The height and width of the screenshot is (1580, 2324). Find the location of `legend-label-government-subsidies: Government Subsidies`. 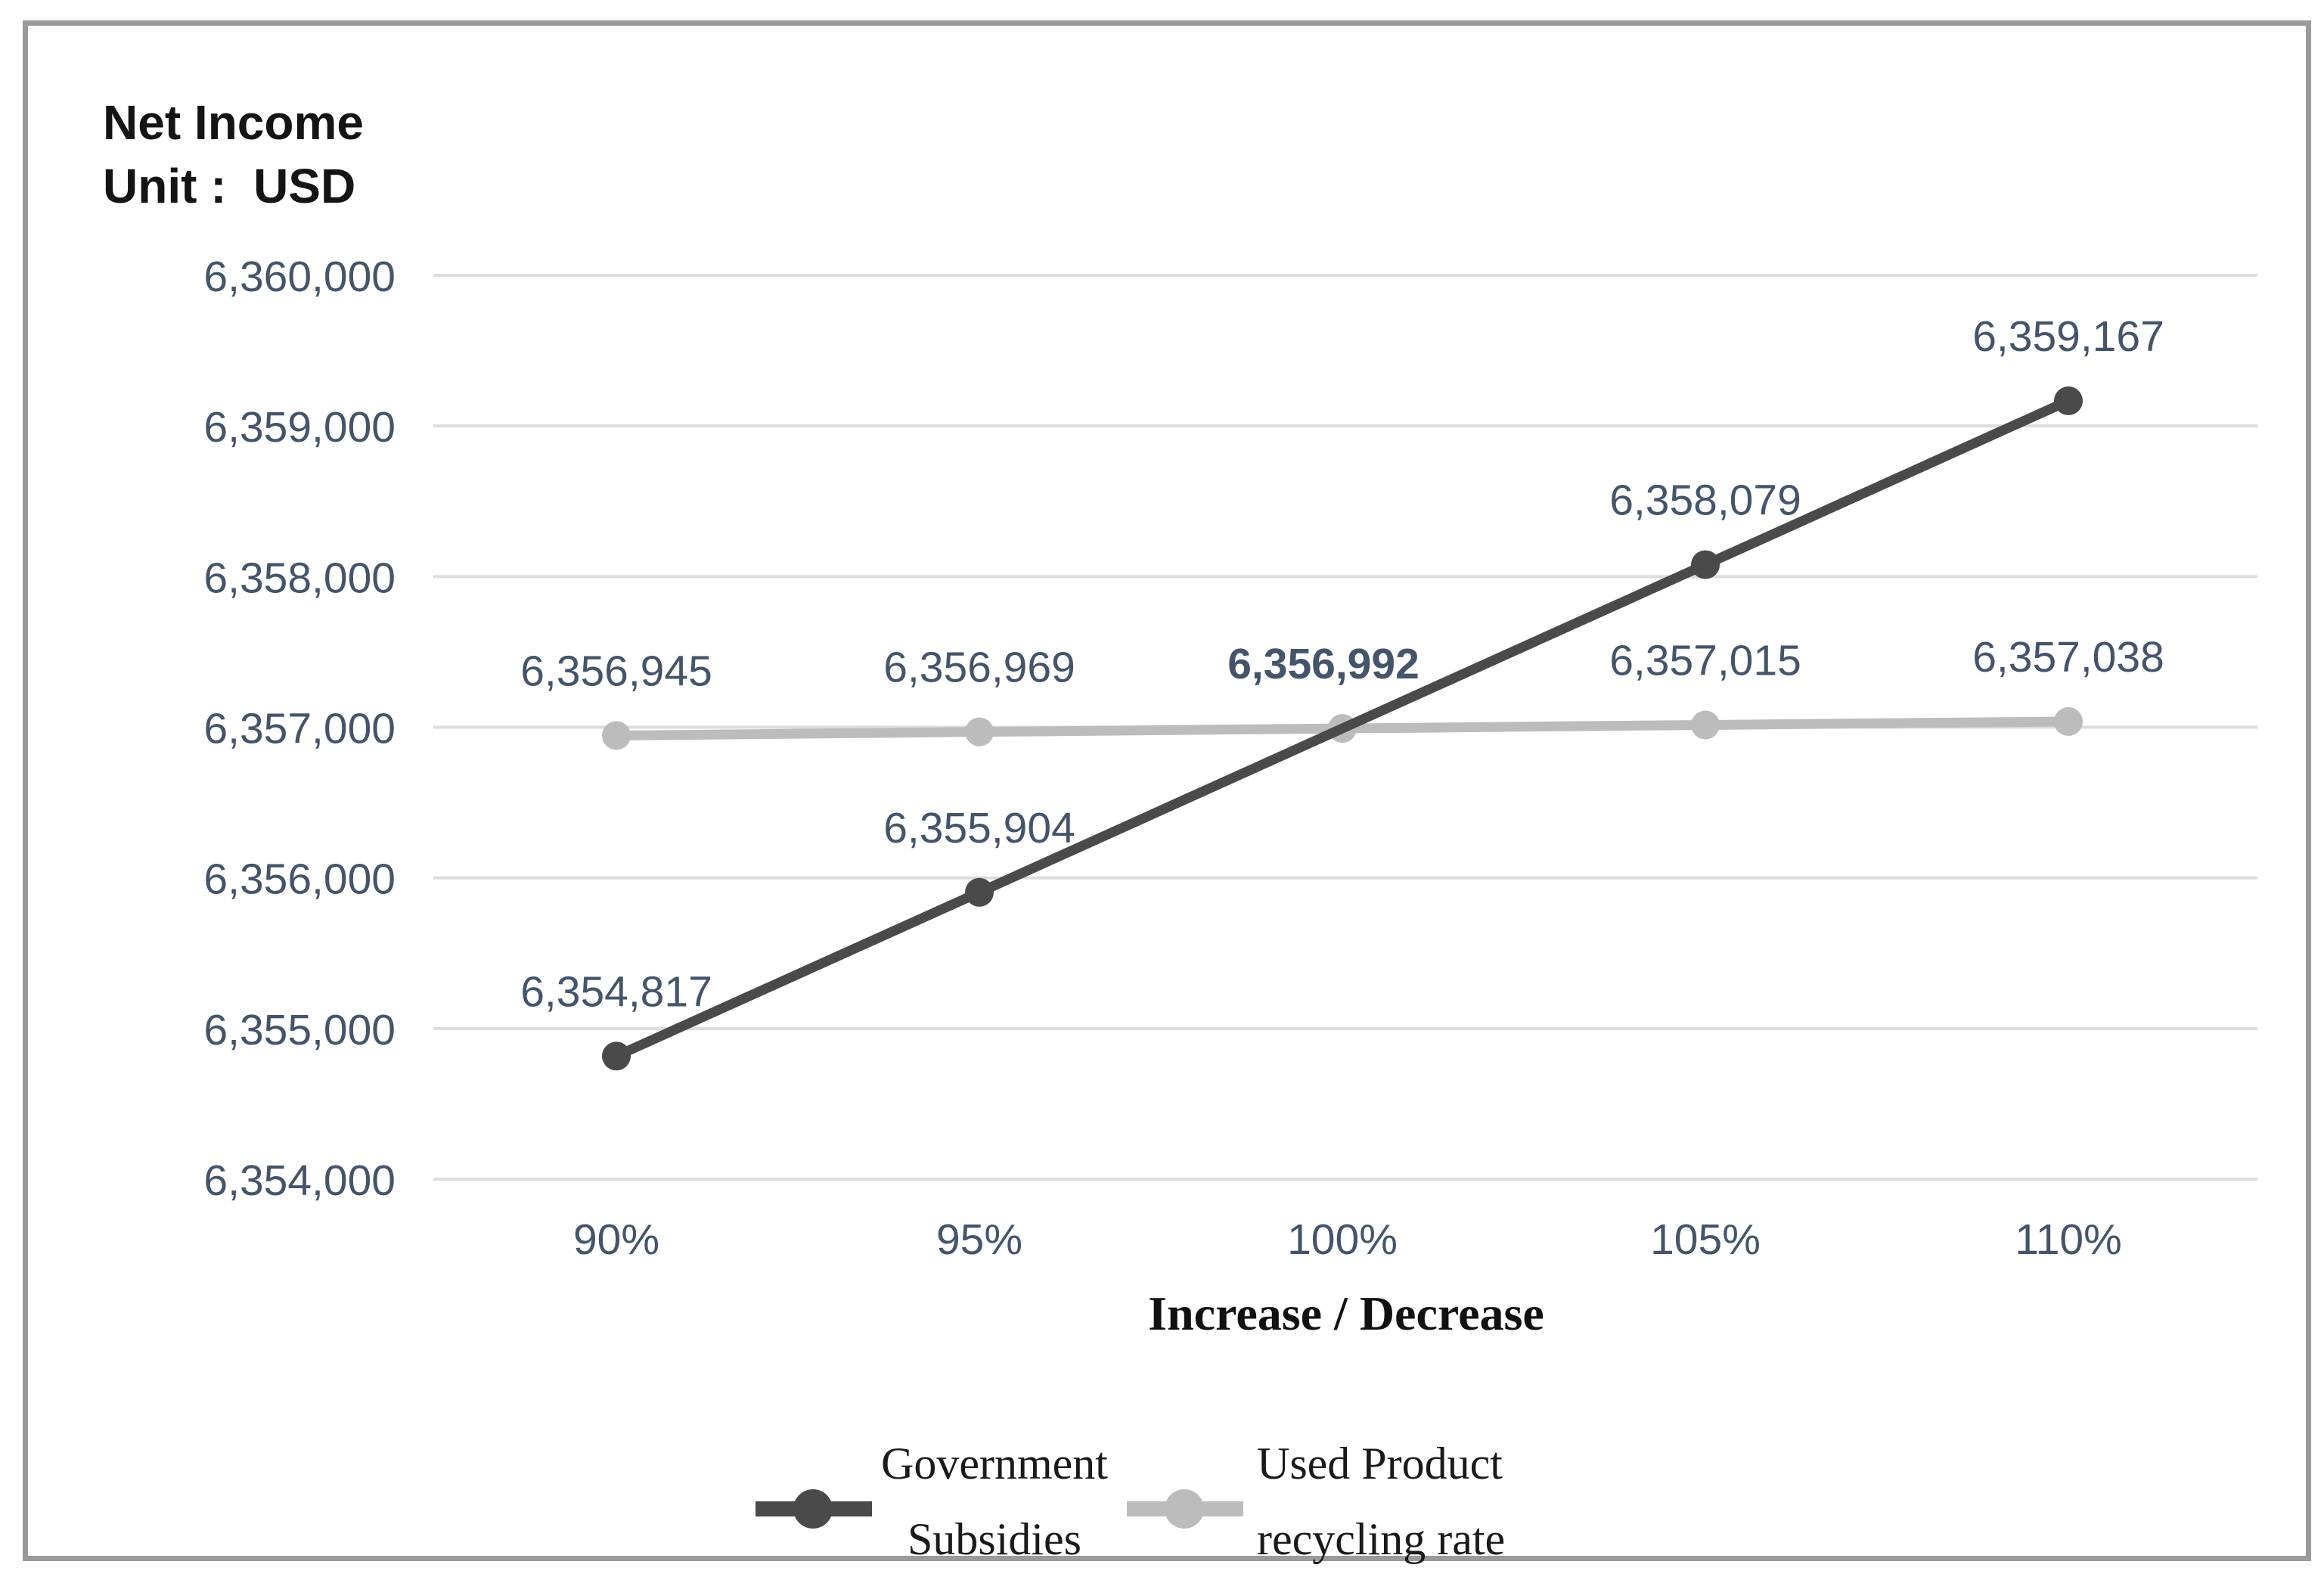

legend-label-government-subsidies: Government Subsidies is located at coordinates (994, 1501).